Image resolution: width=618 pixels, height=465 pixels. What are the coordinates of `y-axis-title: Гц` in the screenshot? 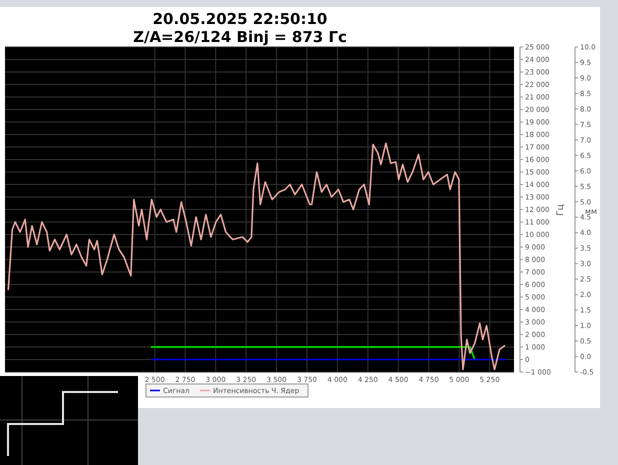 It's located at (561, 210).